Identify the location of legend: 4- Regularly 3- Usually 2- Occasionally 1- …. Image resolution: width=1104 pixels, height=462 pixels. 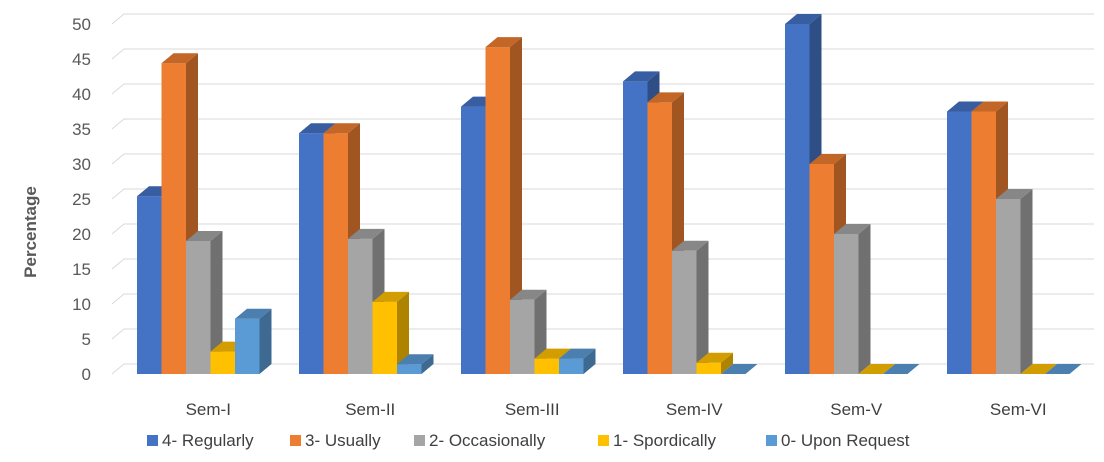
(528, 440).